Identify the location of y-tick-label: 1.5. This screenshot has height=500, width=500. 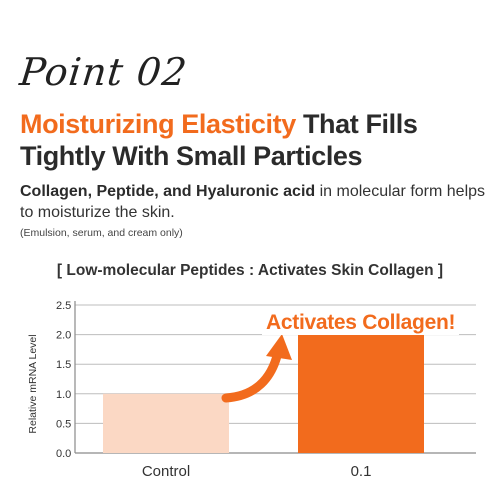
(63, 365).